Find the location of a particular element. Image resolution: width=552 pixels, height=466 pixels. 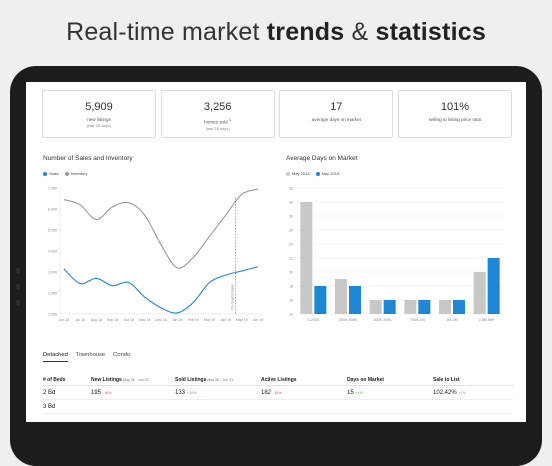

header-active-listings: Active Listings is located at coordinates (304, 380).